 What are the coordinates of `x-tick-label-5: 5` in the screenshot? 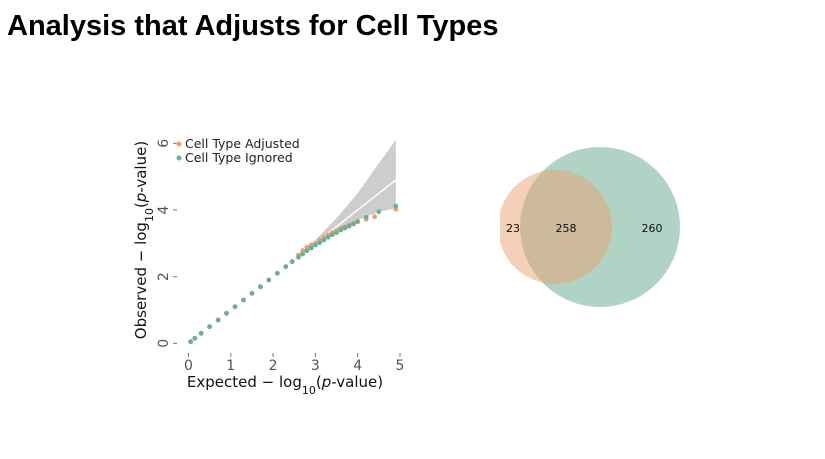 It's located at (400, 366).